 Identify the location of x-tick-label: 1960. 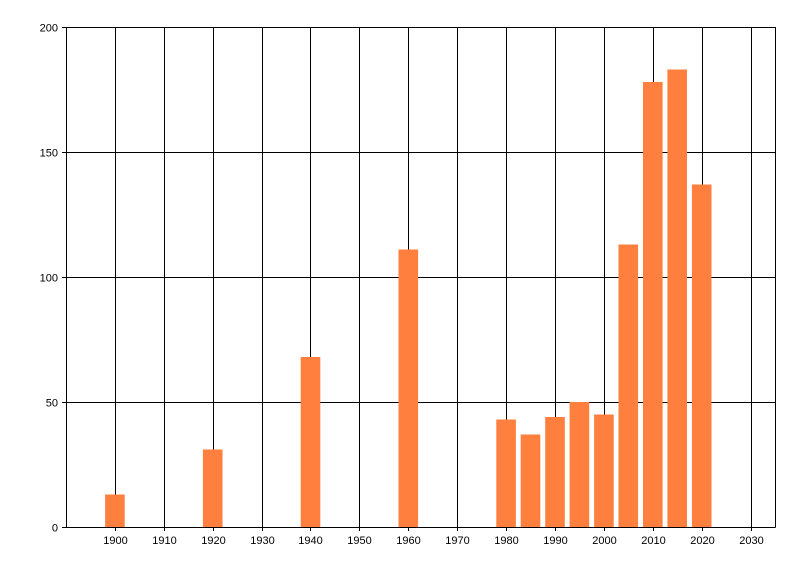
(408, 541).